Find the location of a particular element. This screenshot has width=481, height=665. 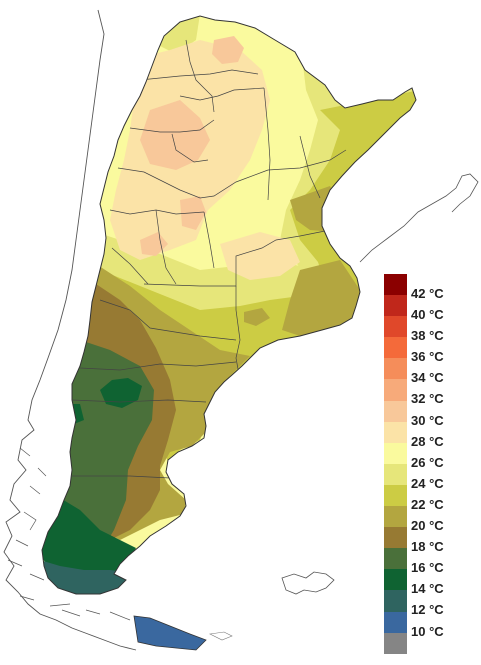

legend-label: 34 °C is located at coordinates (427, 378).